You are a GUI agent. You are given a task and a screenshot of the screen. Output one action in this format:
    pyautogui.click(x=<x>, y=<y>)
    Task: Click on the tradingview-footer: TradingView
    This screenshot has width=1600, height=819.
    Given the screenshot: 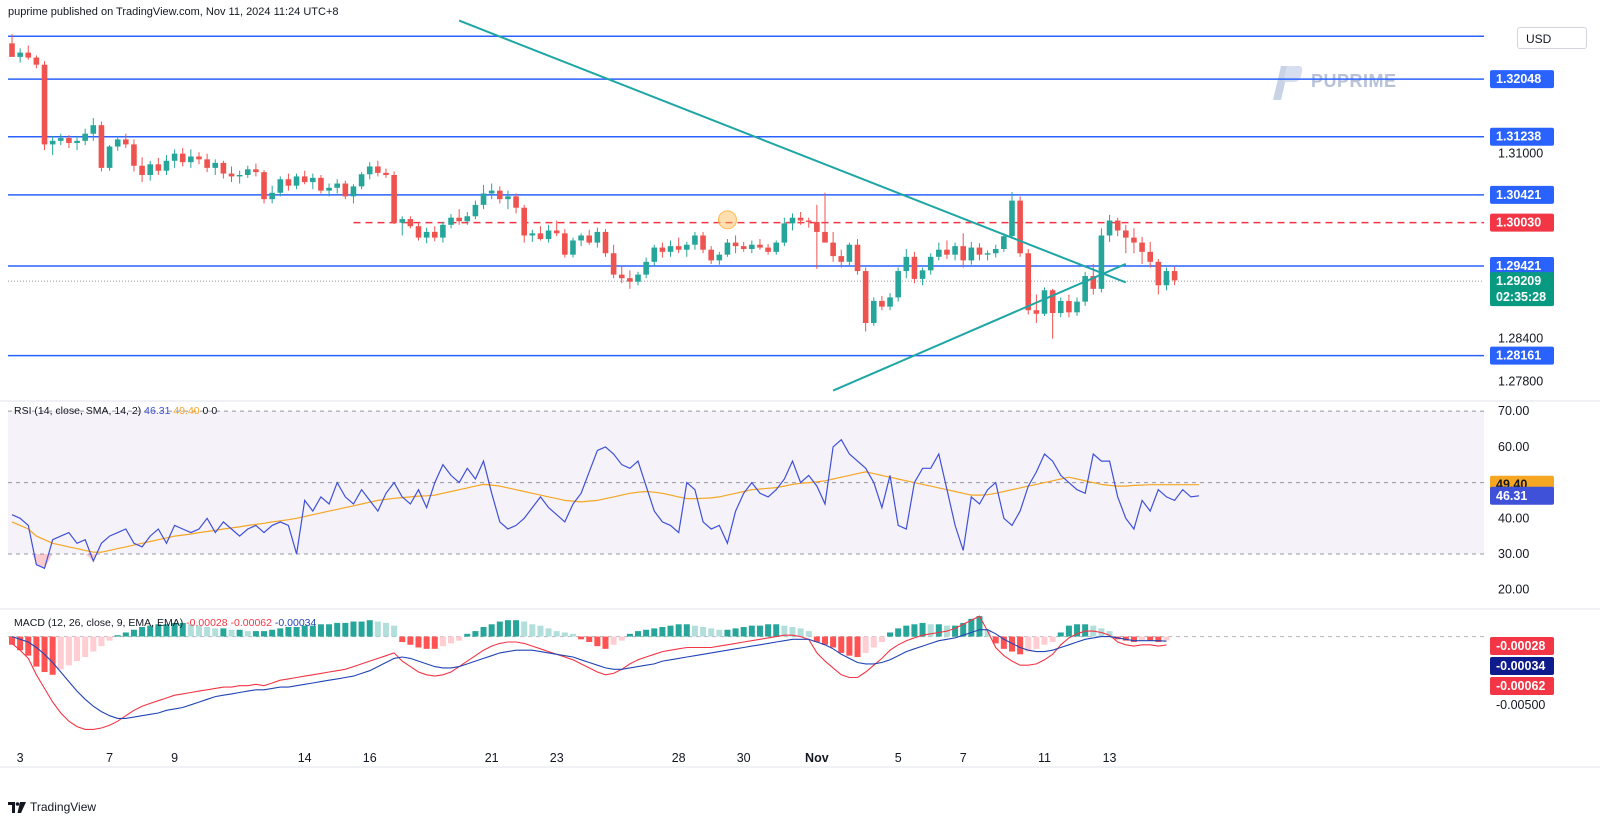 What is the action you would take?
    pyautogui.click(x=52, y=807)
    